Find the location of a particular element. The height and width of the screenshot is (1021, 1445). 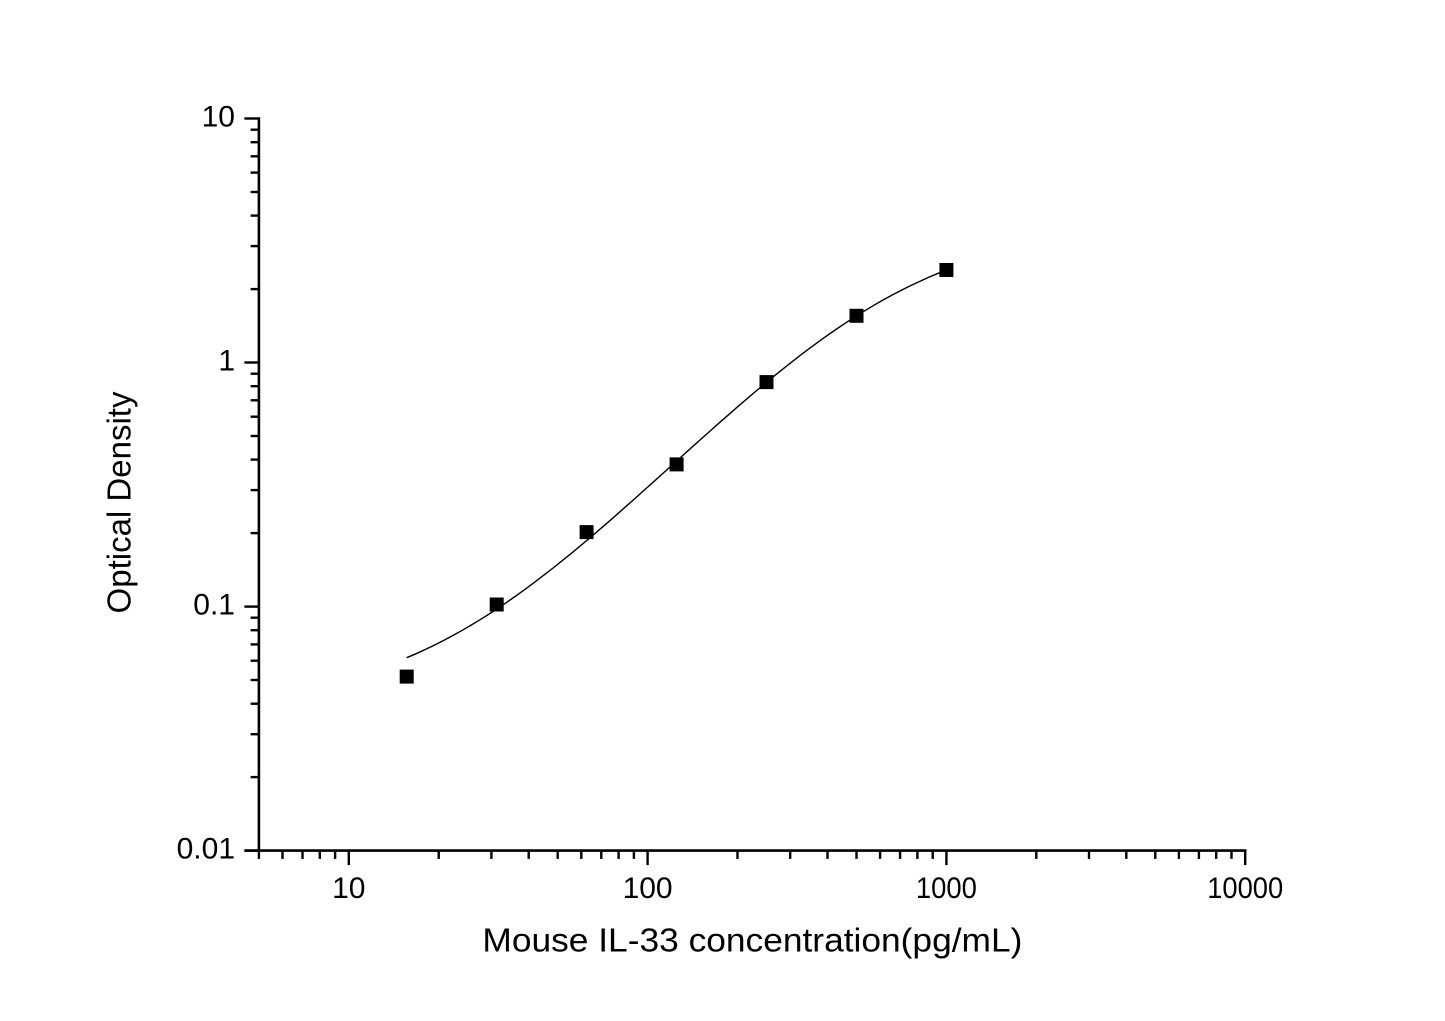

svg-text: 1 is located at coordinates (226, 361).